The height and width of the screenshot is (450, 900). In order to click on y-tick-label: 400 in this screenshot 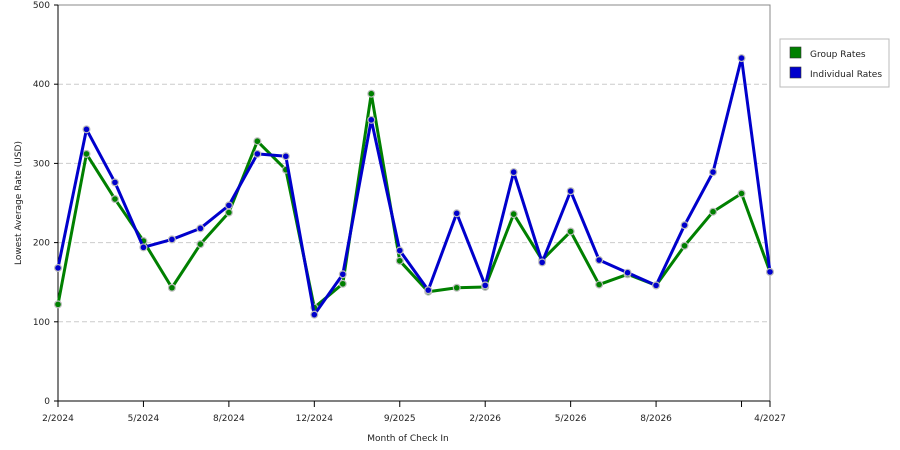, I will do `click(41, 85)`.